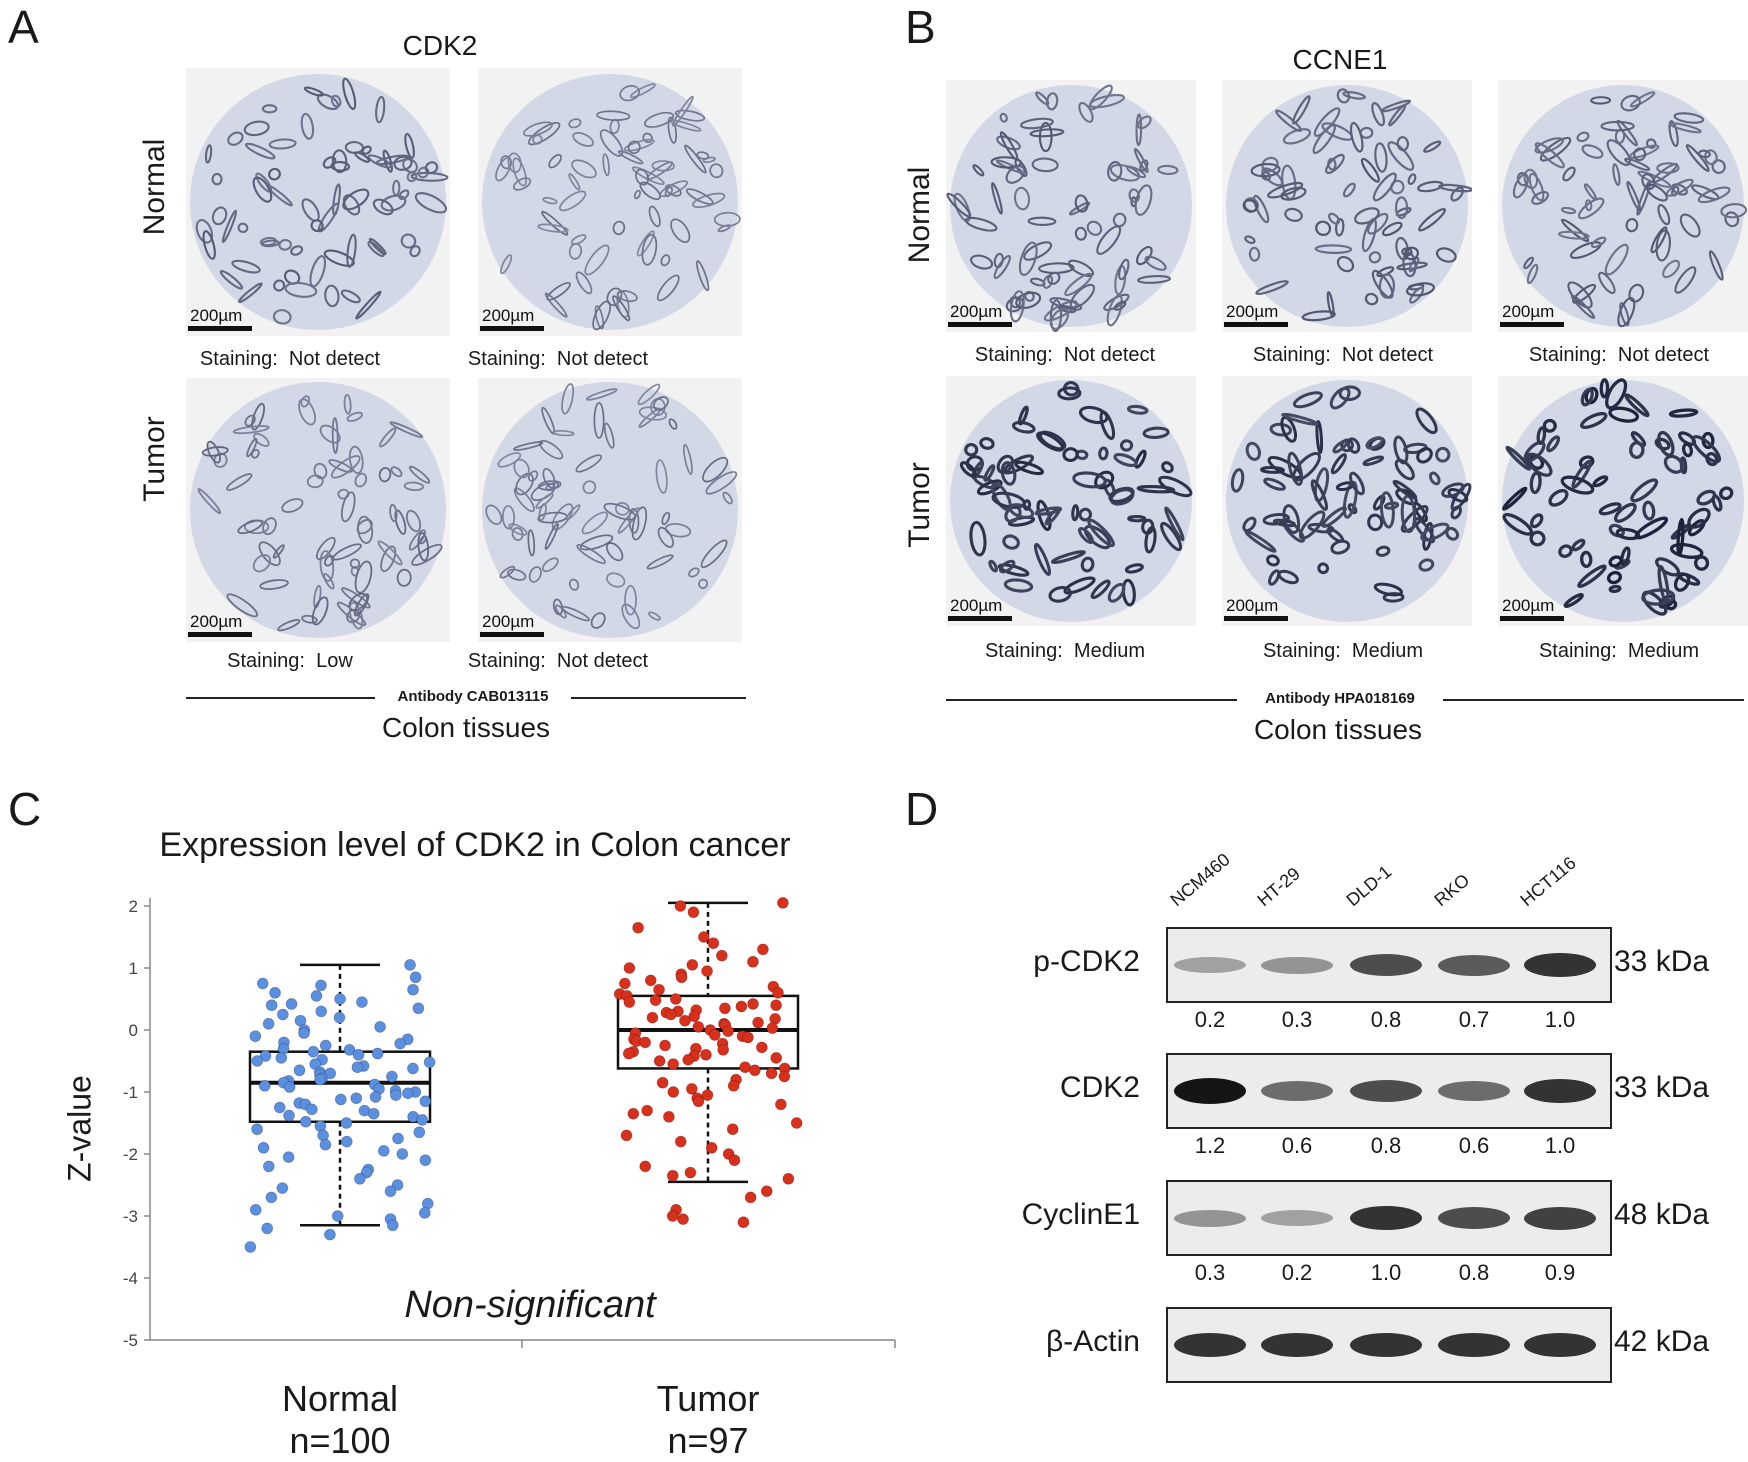 The image size is (1748, 1462). Describe the element at coordinates (1528, 605) in the screenshot. I see `scale-bar-label: 200µm` at that location.